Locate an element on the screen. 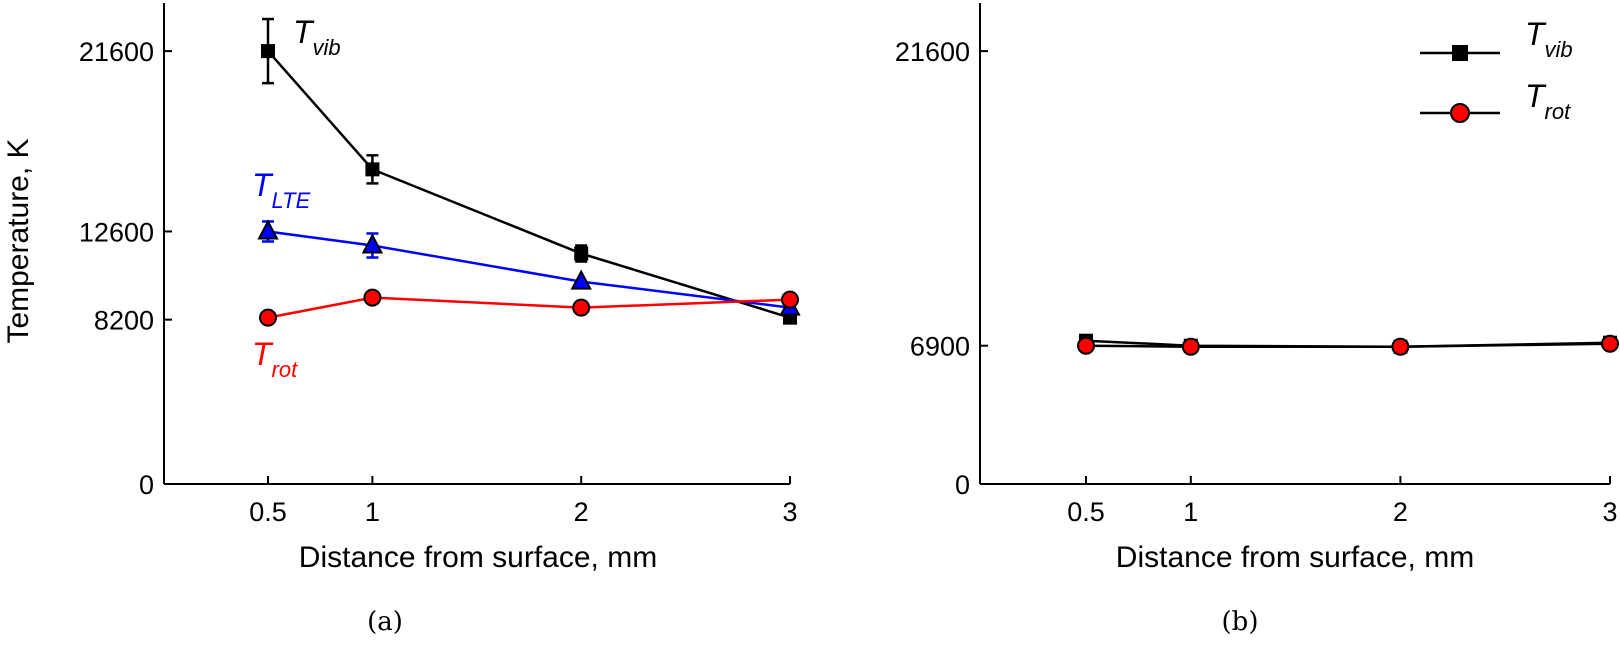 The image size is (1620, 645). x-axis-label-b: Distance from surface, mm is located at coordinates (1295, 557).